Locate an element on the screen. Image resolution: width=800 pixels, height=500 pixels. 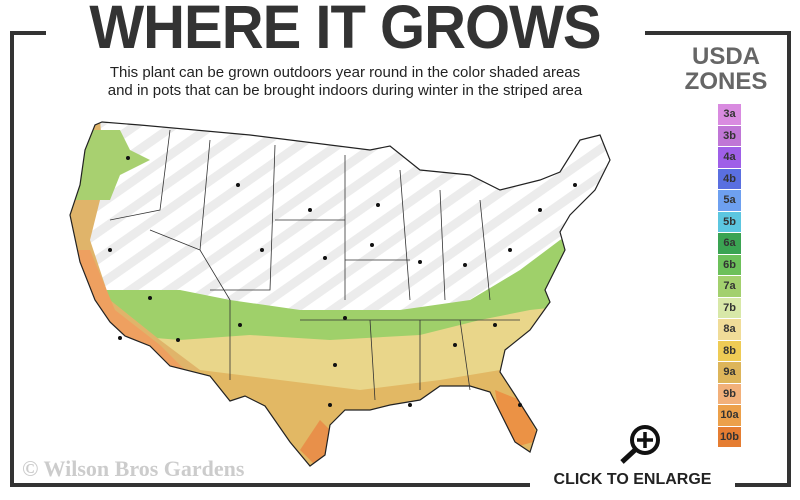
legend-zone-9b: 9b is located at coordinates (729, 393).